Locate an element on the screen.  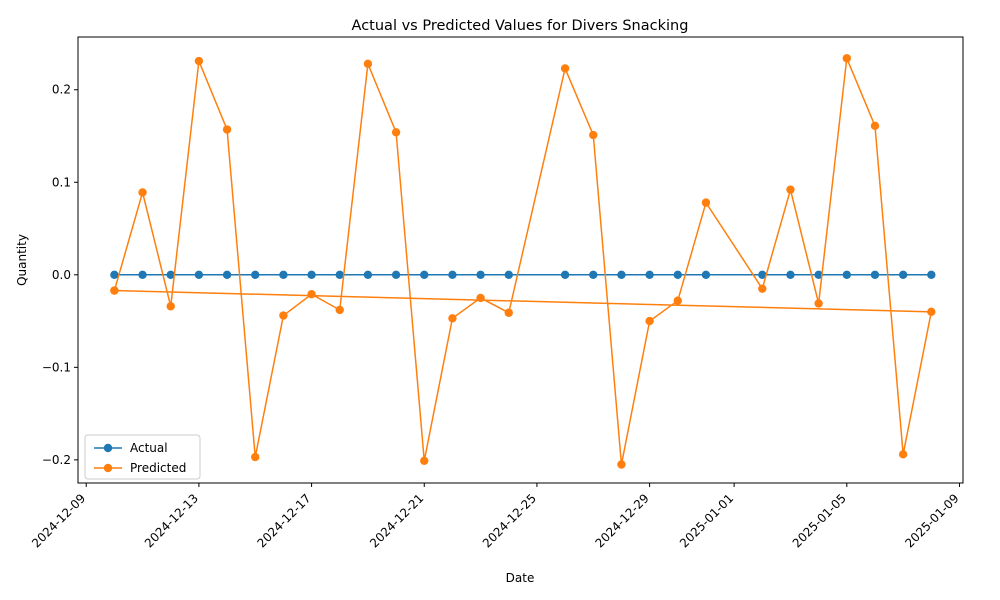
y-axis: −0.2 −0.1 0.0 0.1 0.2 is located at coordinates (60, 275).